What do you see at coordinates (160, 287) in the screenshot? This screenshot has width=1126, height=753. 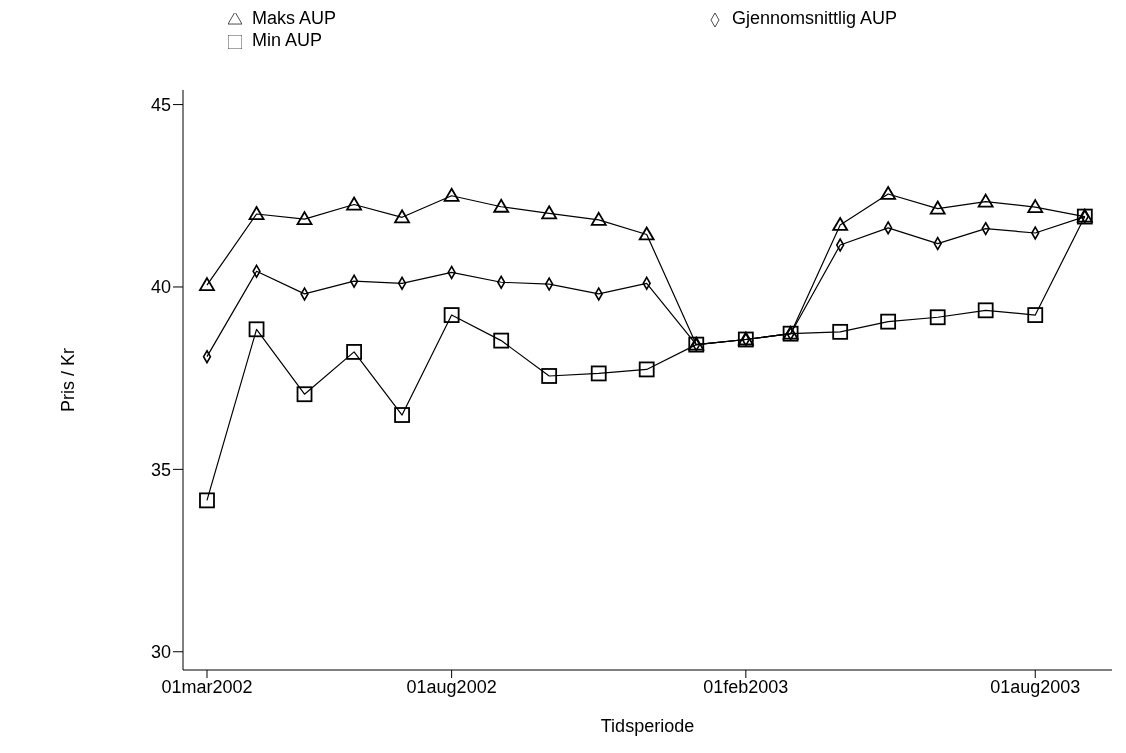 I see `y-tick-label: 40` at bounding box center [160, 287].